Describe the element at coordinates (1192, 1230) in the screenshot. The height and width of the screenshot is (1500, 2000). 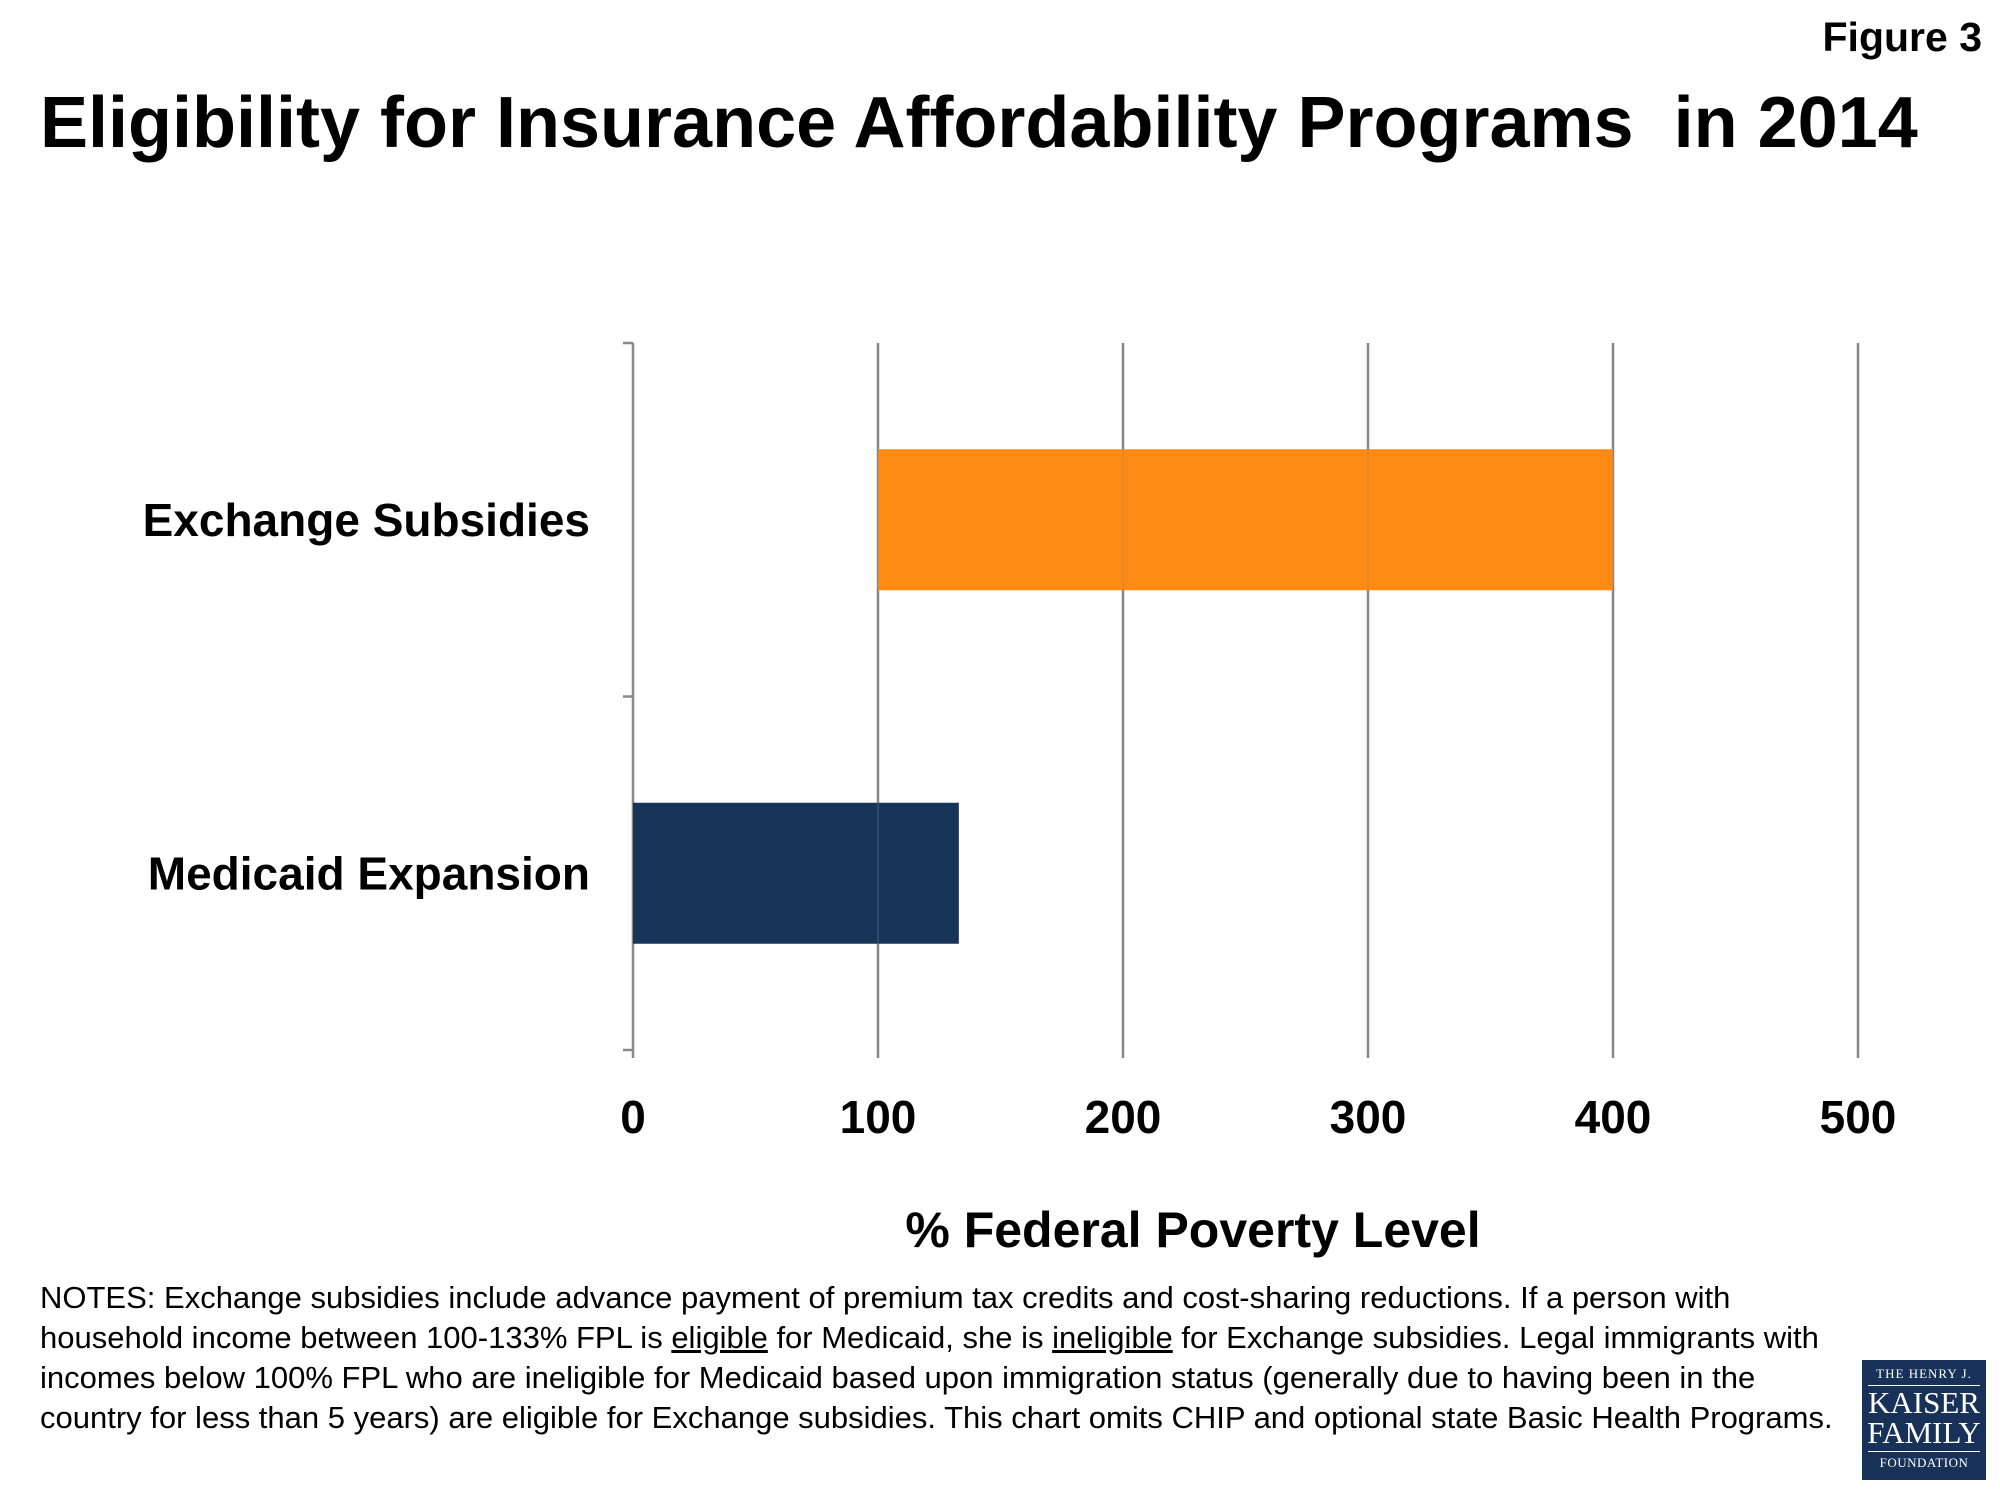
I see `x-axis-label: % Federal Poverty Level` at that location.